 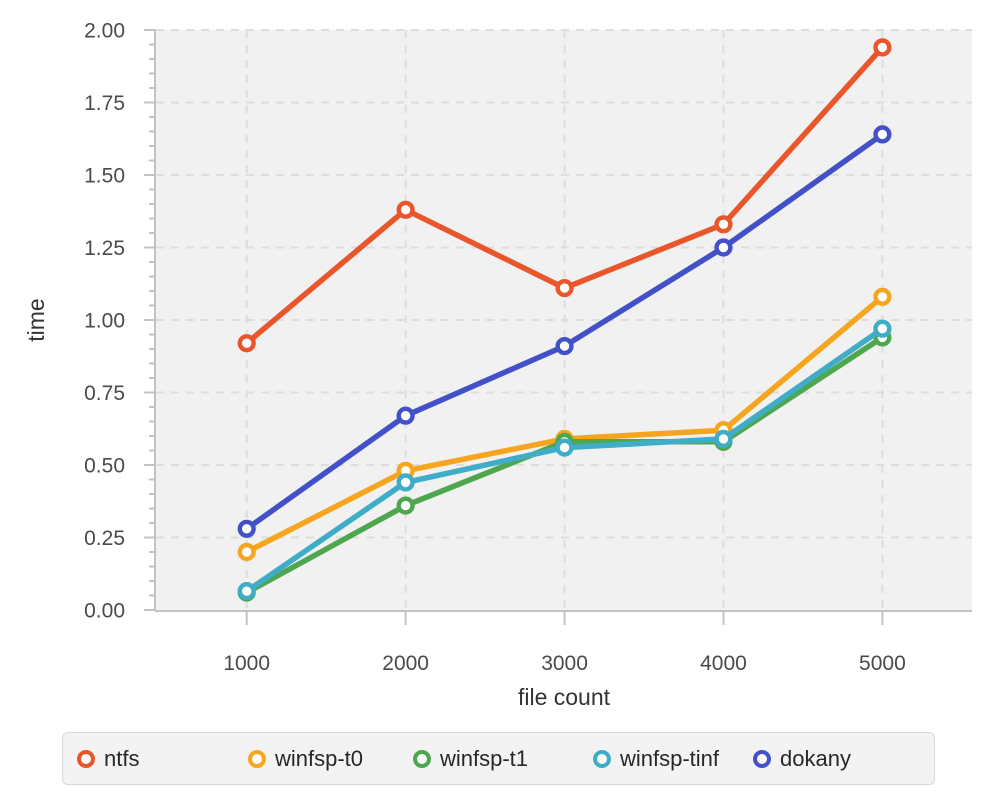 I want to click on y-tick-labels: 0.00 0.25 0.50 0.75 1.00 1.25 1.50 1.75 2.00, so click(x=104, y=320).